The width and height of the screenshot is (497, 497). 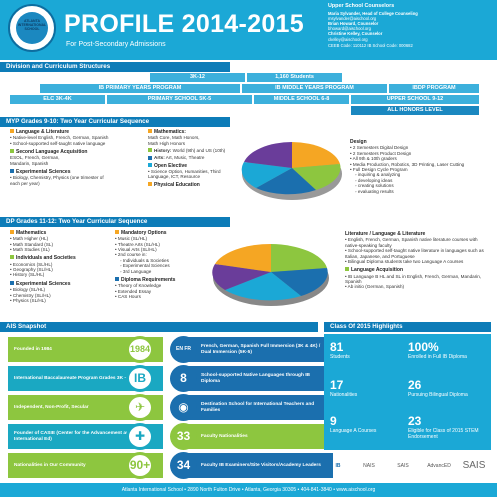 What do you see at coordinates (348, 39) in the screenshot?
I see `counselor-email: ckelley@aischool.org` at bounding box center [348, 39].